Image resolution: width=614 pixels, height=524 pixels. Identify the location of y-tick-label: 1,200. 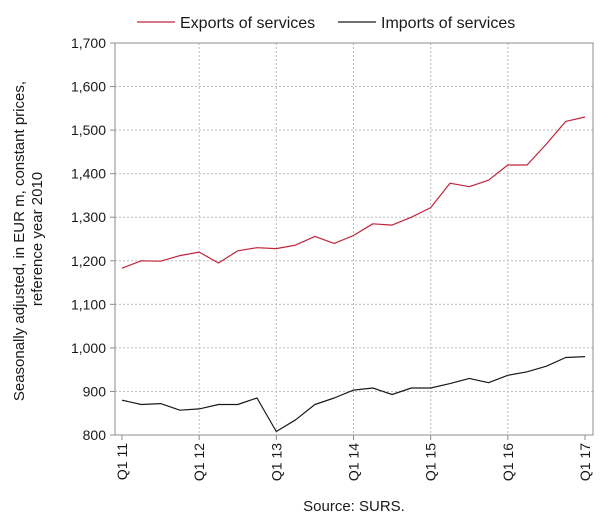
(88, 261).